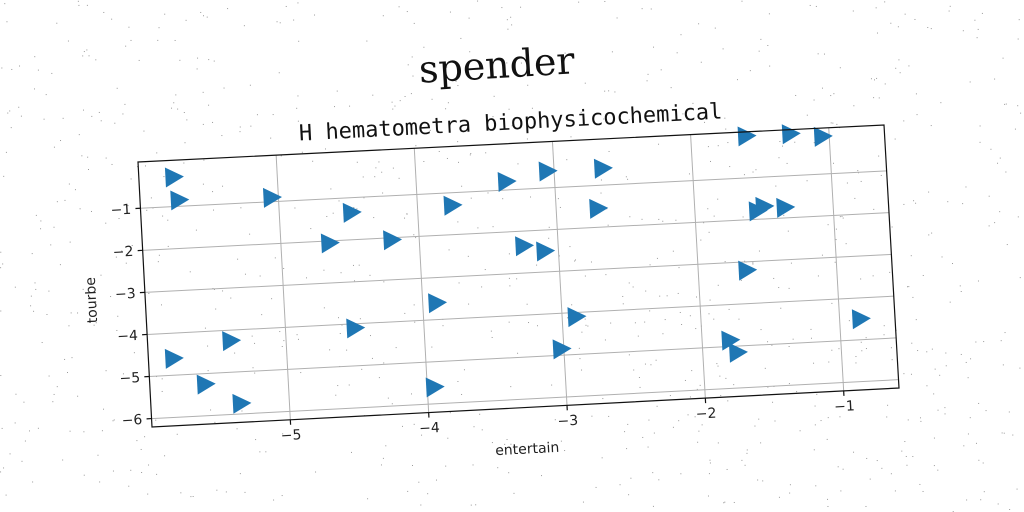 The height and width of the screenshot is (512, 1024). Describe the element at coordinates (430, 428) in the screenshot. I see `x-tick-label: −4` at that location.